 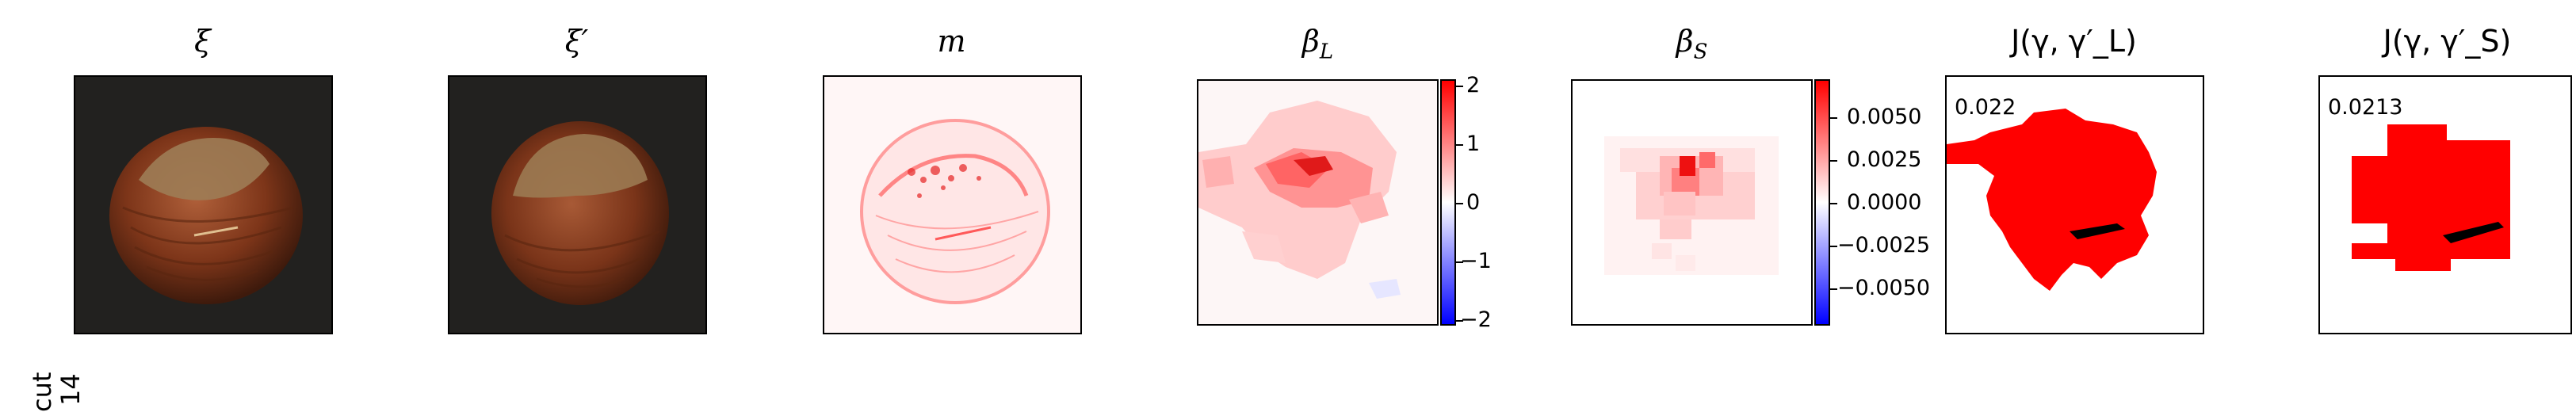 What do you see at coordinates (1476, 261) in the screenshot?
I see `tick-label: −1` at bounding box center [1476, 261].